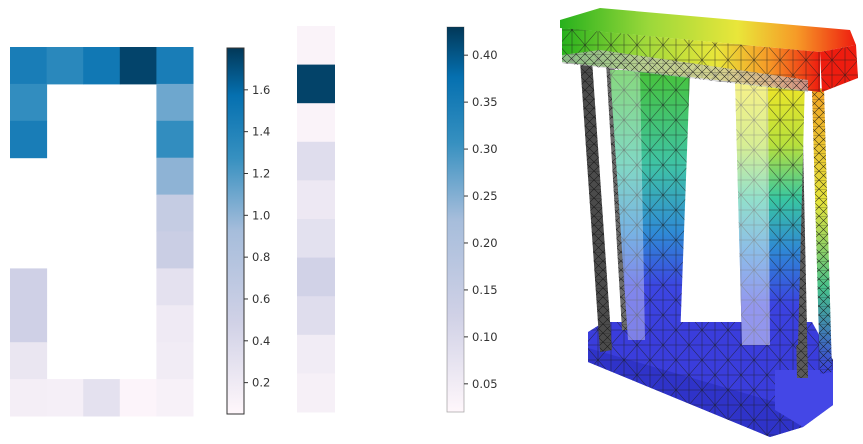 This screenshot has height=444, width=863. Describe the element at coordinates (455, 219) in the screenshot. I see `colorbar-2-gradient` at that location.